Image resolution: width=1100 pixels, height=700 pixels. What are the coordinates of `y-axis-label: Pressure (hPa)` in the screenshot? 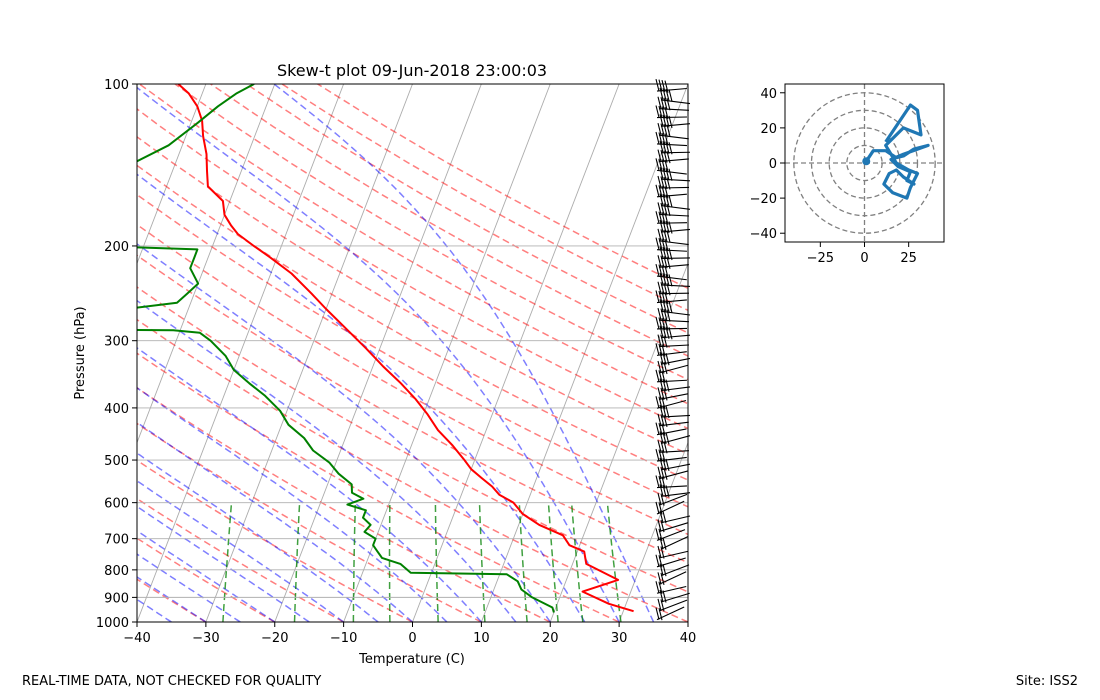 It's located at (80, 352).